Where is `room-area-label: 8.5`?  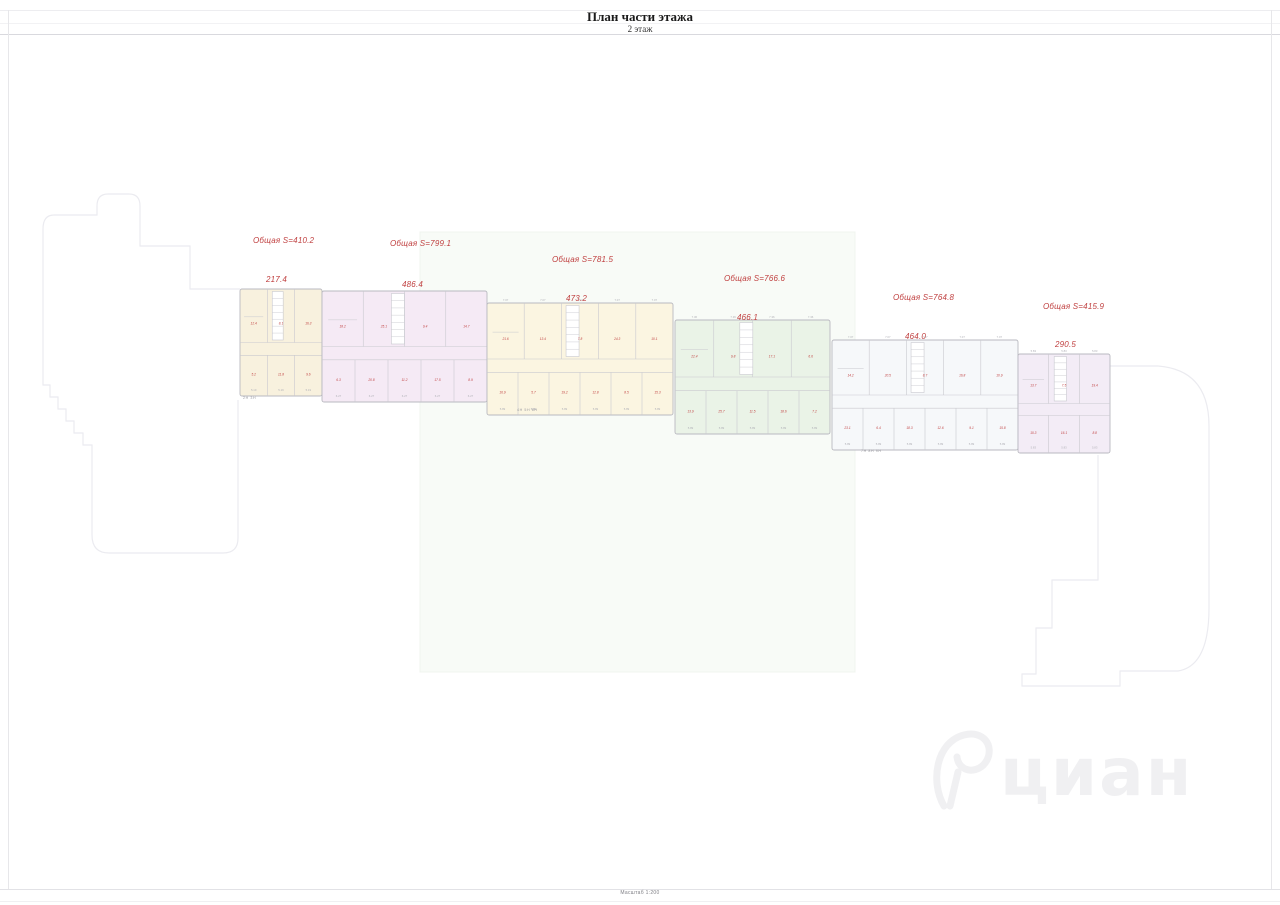 room-area-label: 8.5 is located at coordinates (626, 393).